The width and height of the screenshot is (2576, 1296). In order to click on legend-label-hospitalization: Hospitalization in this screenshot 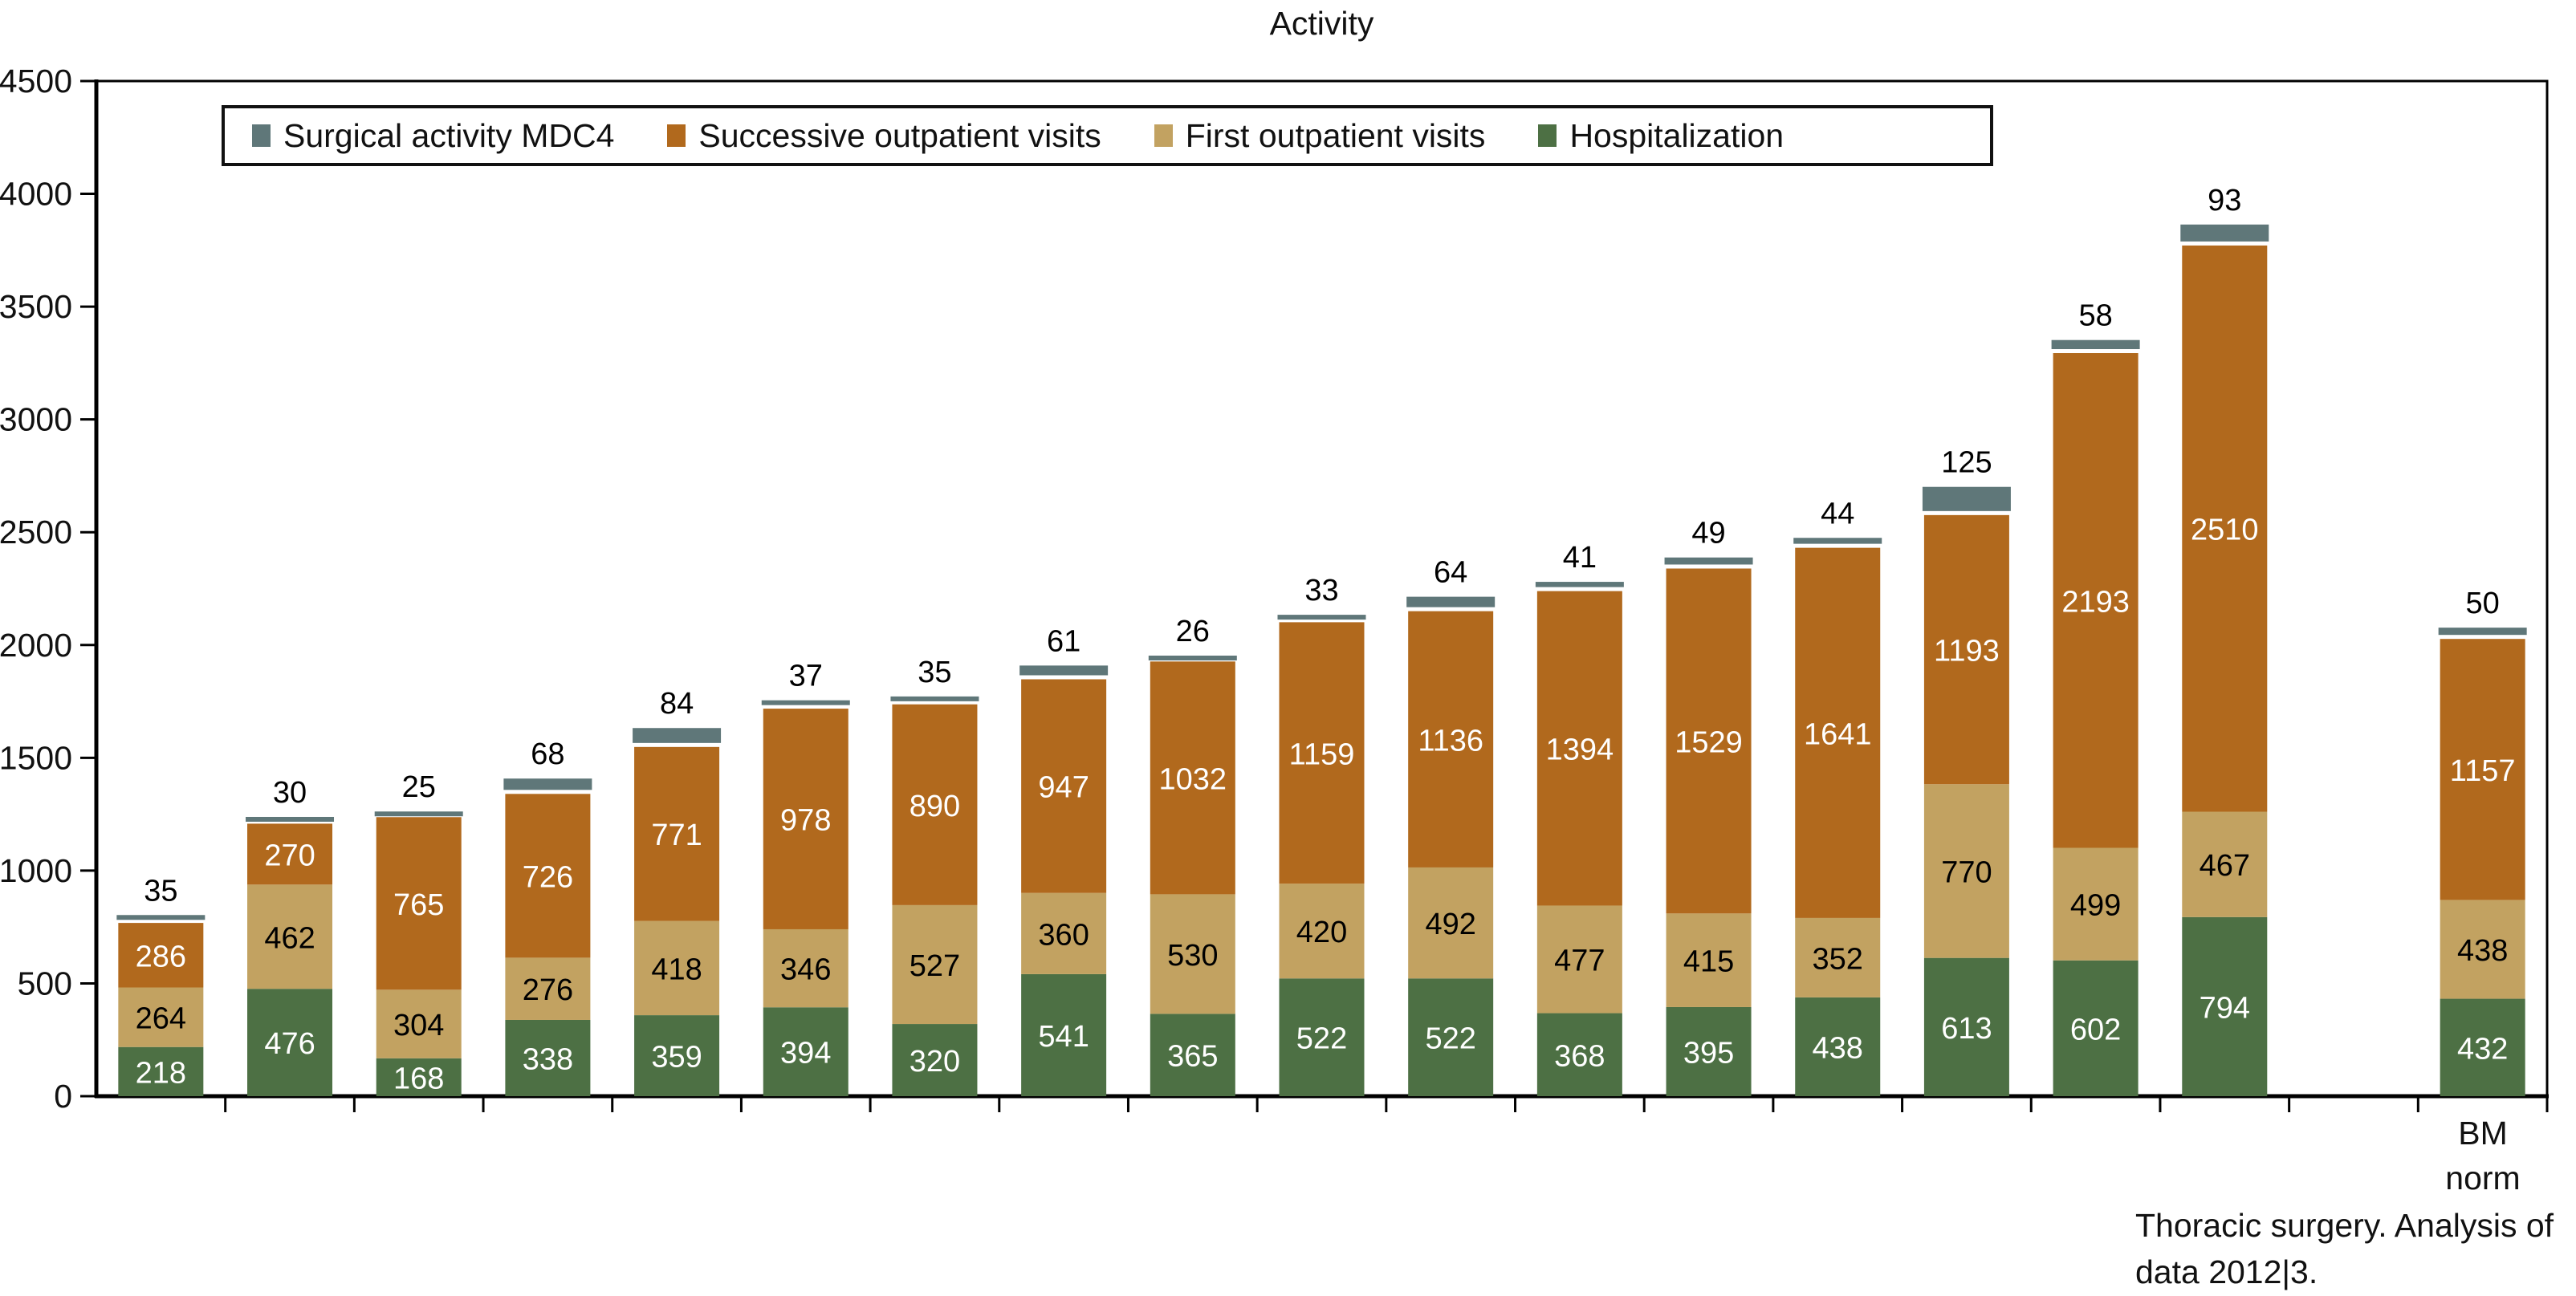, I will do `click(1676, 135)`.